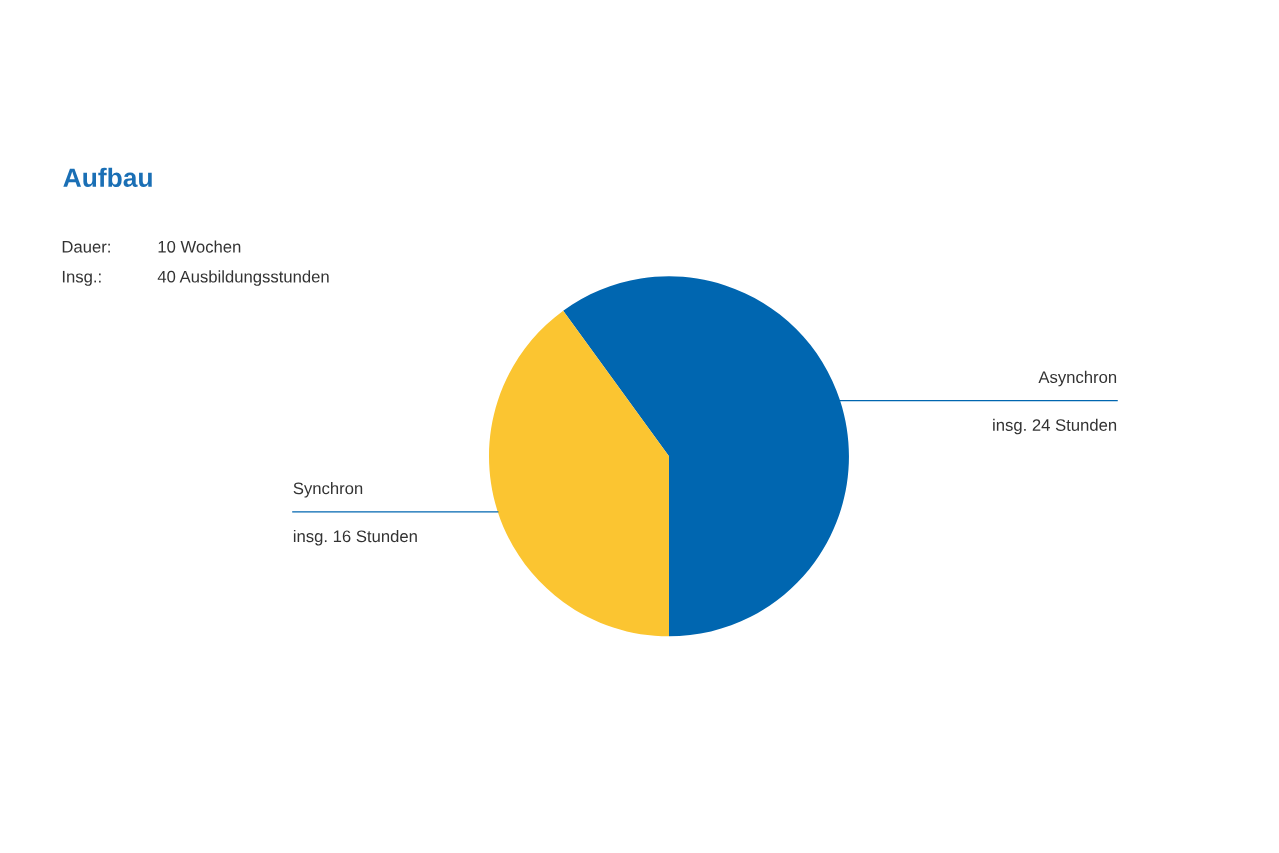  I want to click on text: 40 Ausbildungsstunden, so click(243, 278).